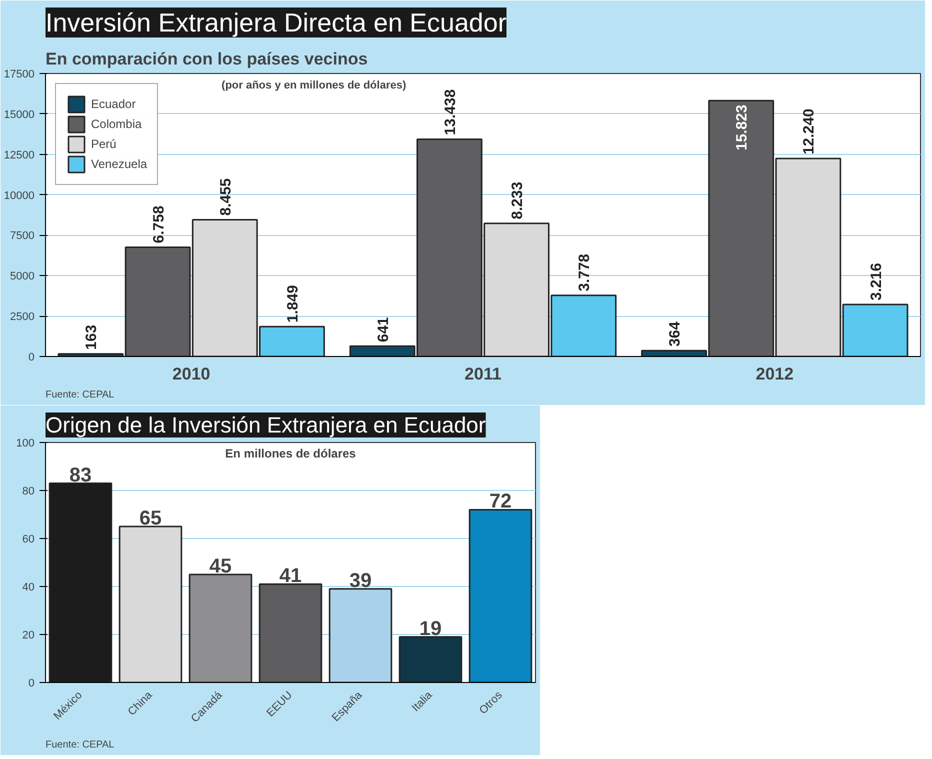 The height and width of the screenshot is (759, 932). I want to click on chart-title: Origen de la Inversión Extranjera en Ecuador, so click(266, 425).